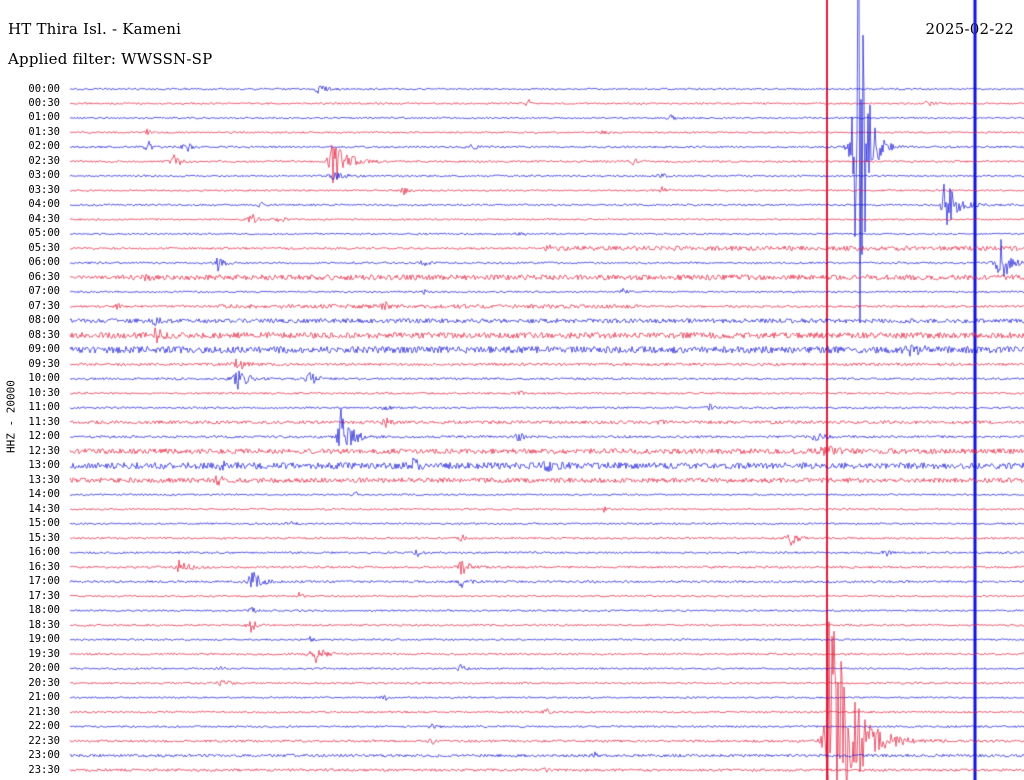 The height and width of the screenshot is (780, 1024). What do you see at coordinates (44, 479) in the screenshot?
I see `time-label: 13:30` at bounding box center [44, 479].